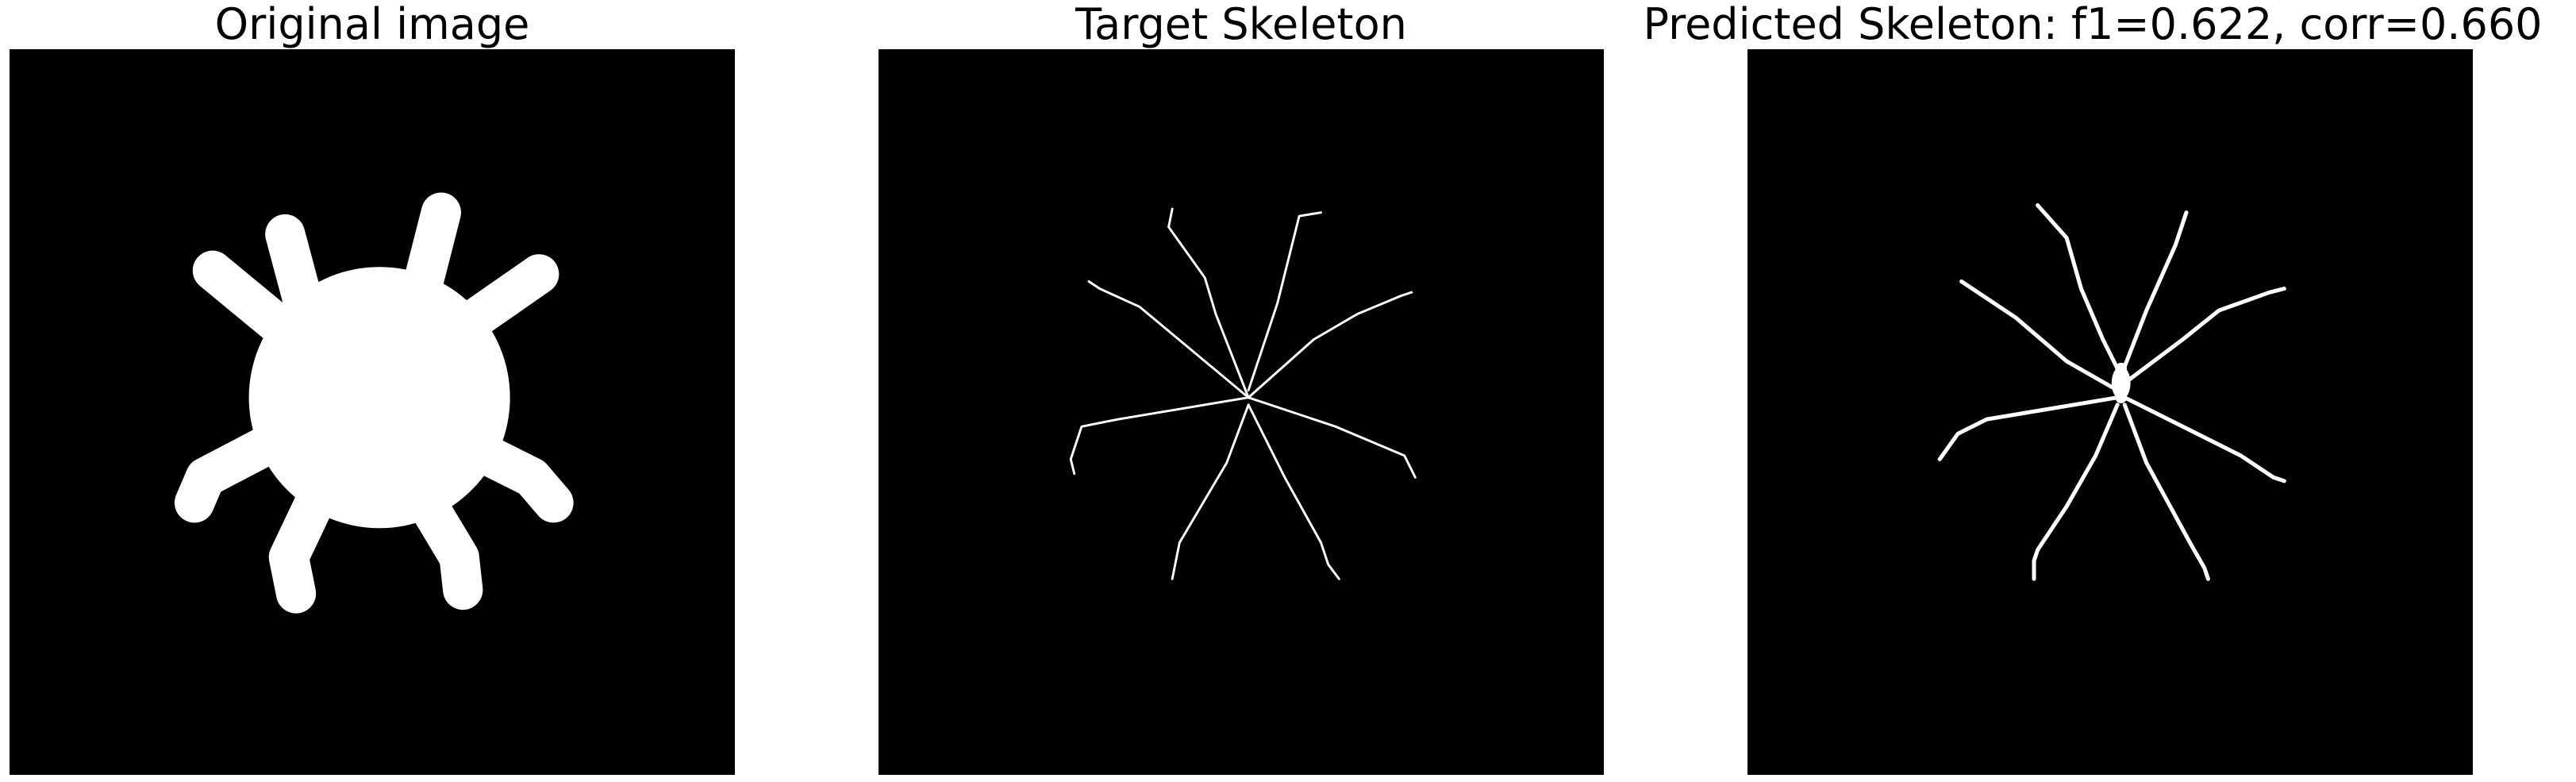 The image size is (2576, 782). What do you see at coordinates (1241, 24) in the screenshot?
I see `target-skeleton-title: Target Skeleton` at bounding box center [1241, 24].